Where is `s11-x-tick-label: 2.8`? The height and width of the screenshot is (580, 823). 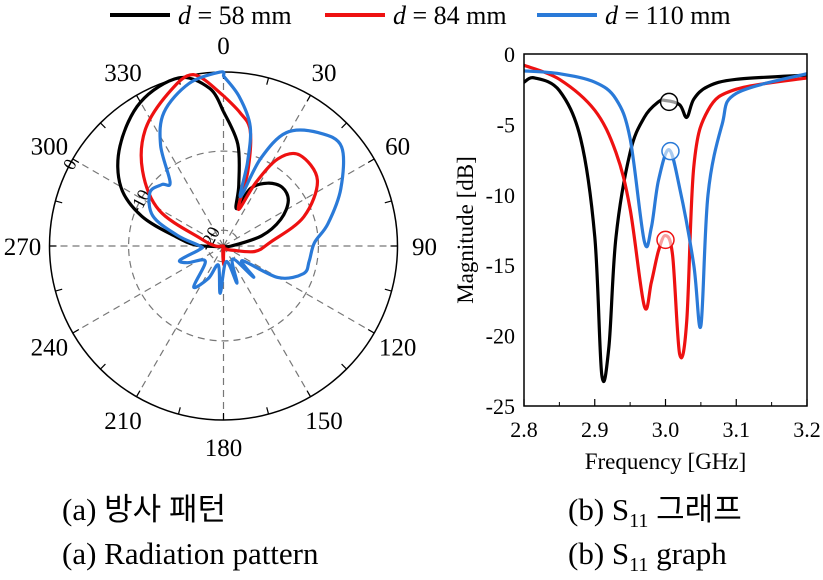
s11-x-tick-label: 2.8 is located at coordinates (524, 429).